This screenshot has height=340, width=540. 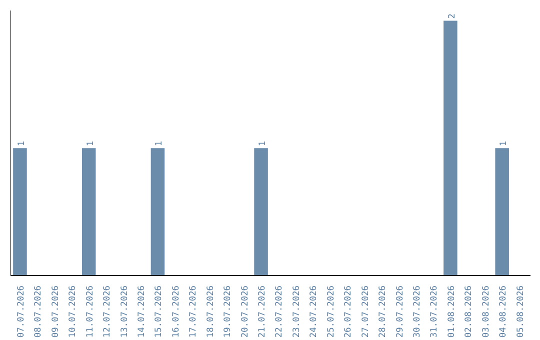 I want to click on x-tick-label: 08.07.2026, so click(x=39, y=311).